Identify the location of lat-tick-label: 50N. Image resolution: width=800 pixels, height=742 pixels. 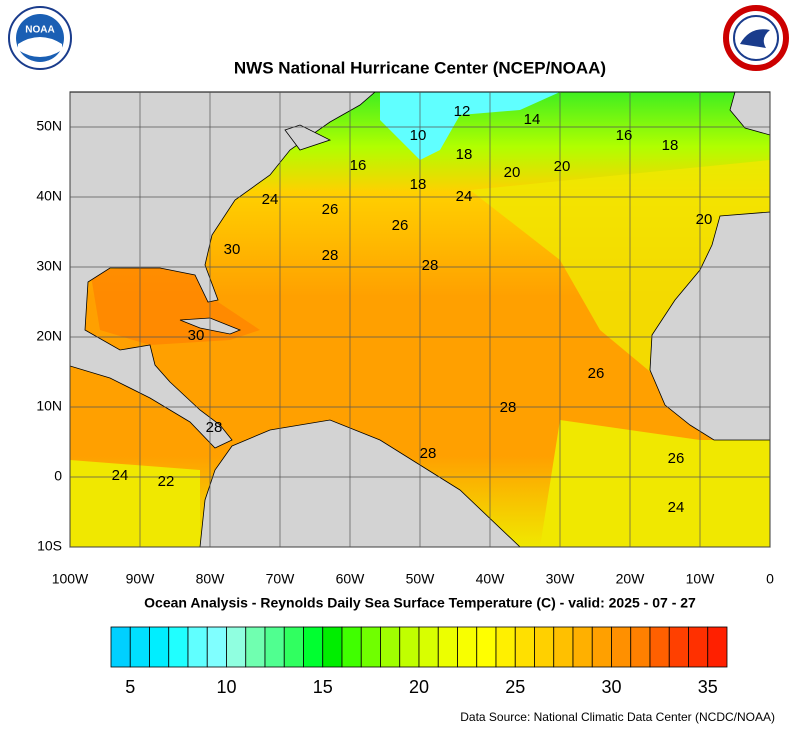
(49, 126).